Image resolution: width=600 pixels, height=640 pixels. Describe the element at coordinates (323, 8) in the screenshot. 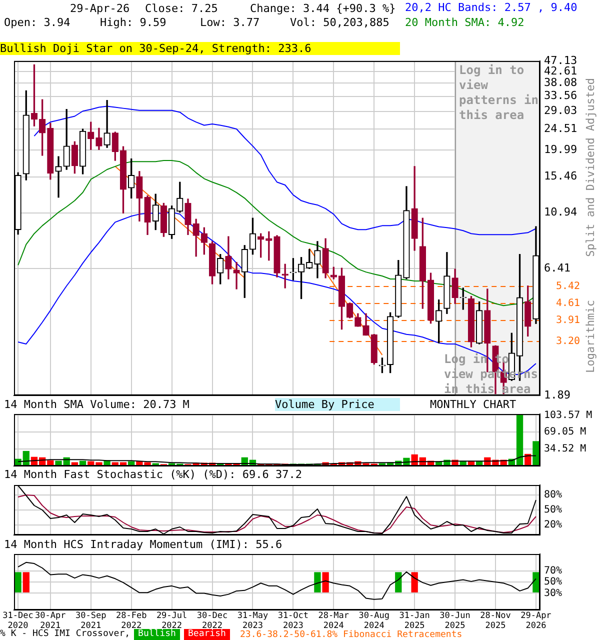

I see `text: Change: 3.44 {+90.3 %}` at that location.